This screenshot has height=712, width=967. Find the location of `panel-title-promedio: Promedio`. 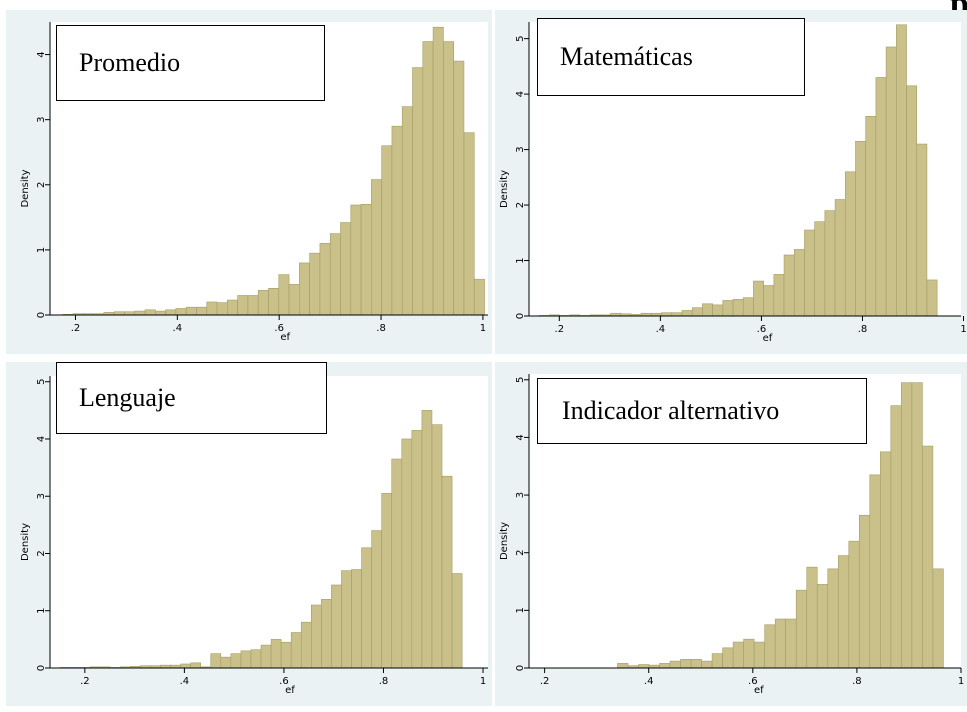

panel-title-promedio: Promedio is located at coordinates (190, 63).